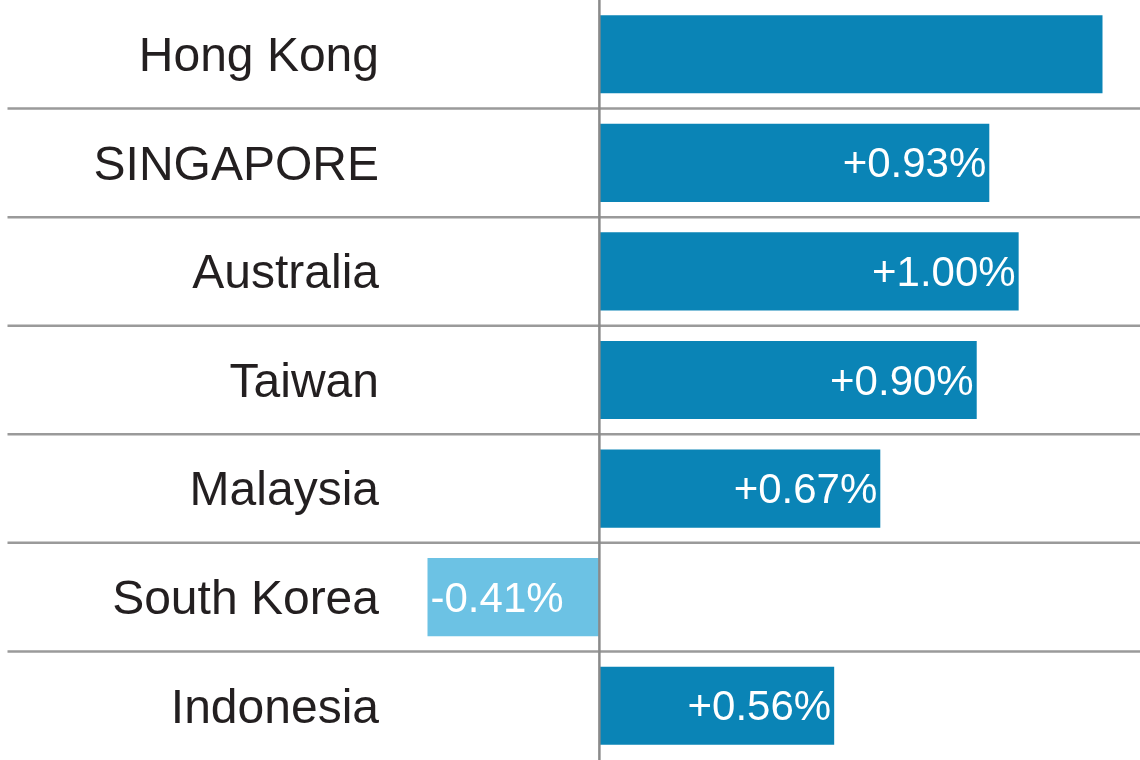 This screenshot has height=760, width=1140. Describe the element at coordinates (284, 489) in the screenshot. I see `y-tick-label: Malaysia` at that location.